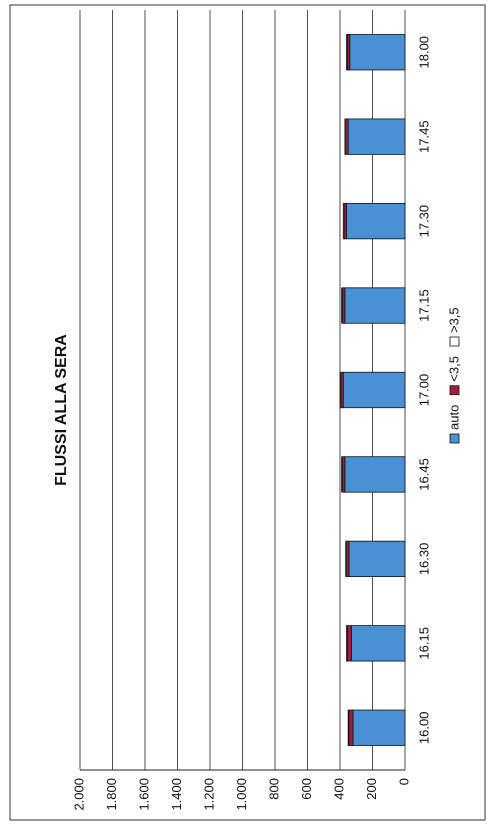 The height and width of the screenshot is (828, 494). What do you see at coordinates (423, 52) in the screenshot?
I see `x-tick-label: 18.00` at bounding box center [423, 52].